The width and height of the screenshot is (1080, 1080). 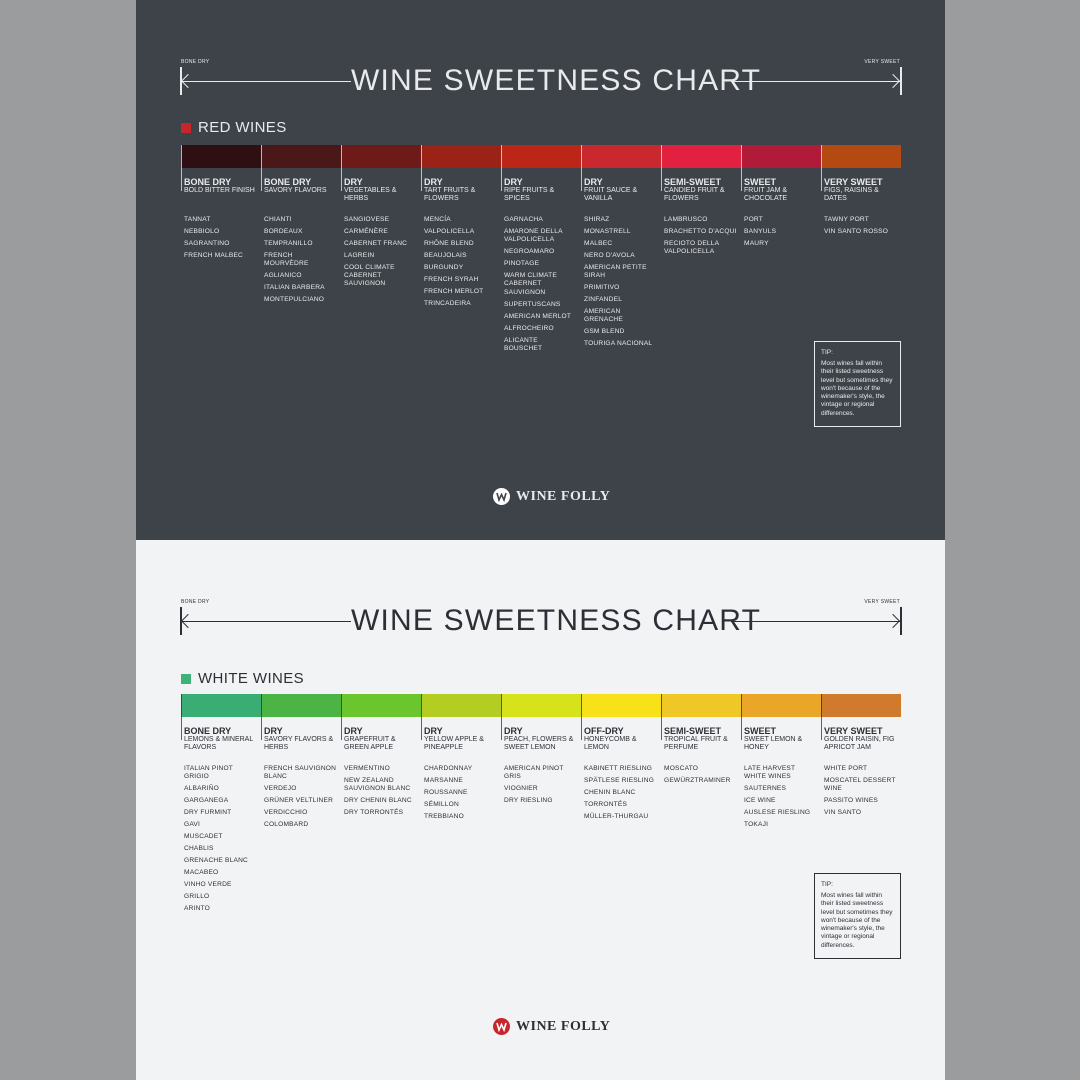 I want to click on wine-name: SHIRAZ, so click(x=597, y=219).